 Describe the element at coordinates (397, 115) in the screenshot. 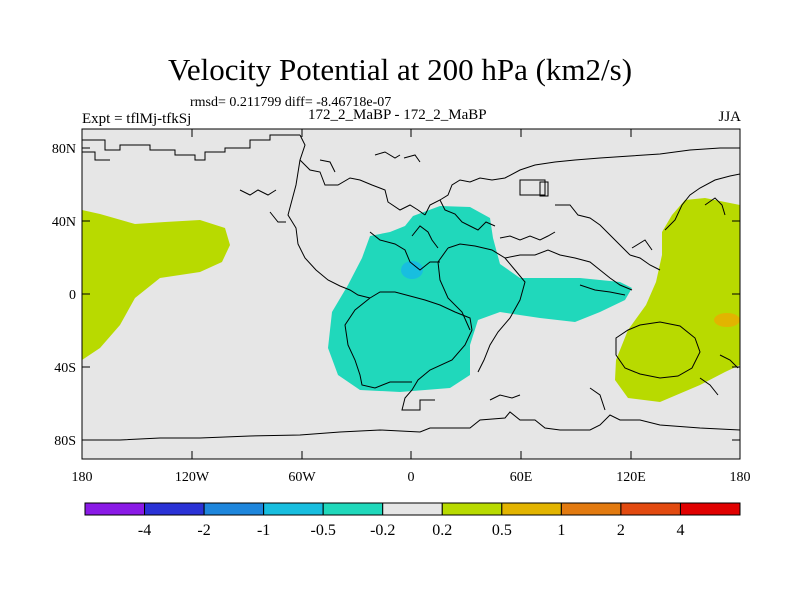

I see `cases-label: 172_2_MaBP - 172_2_MaBP` at that location.